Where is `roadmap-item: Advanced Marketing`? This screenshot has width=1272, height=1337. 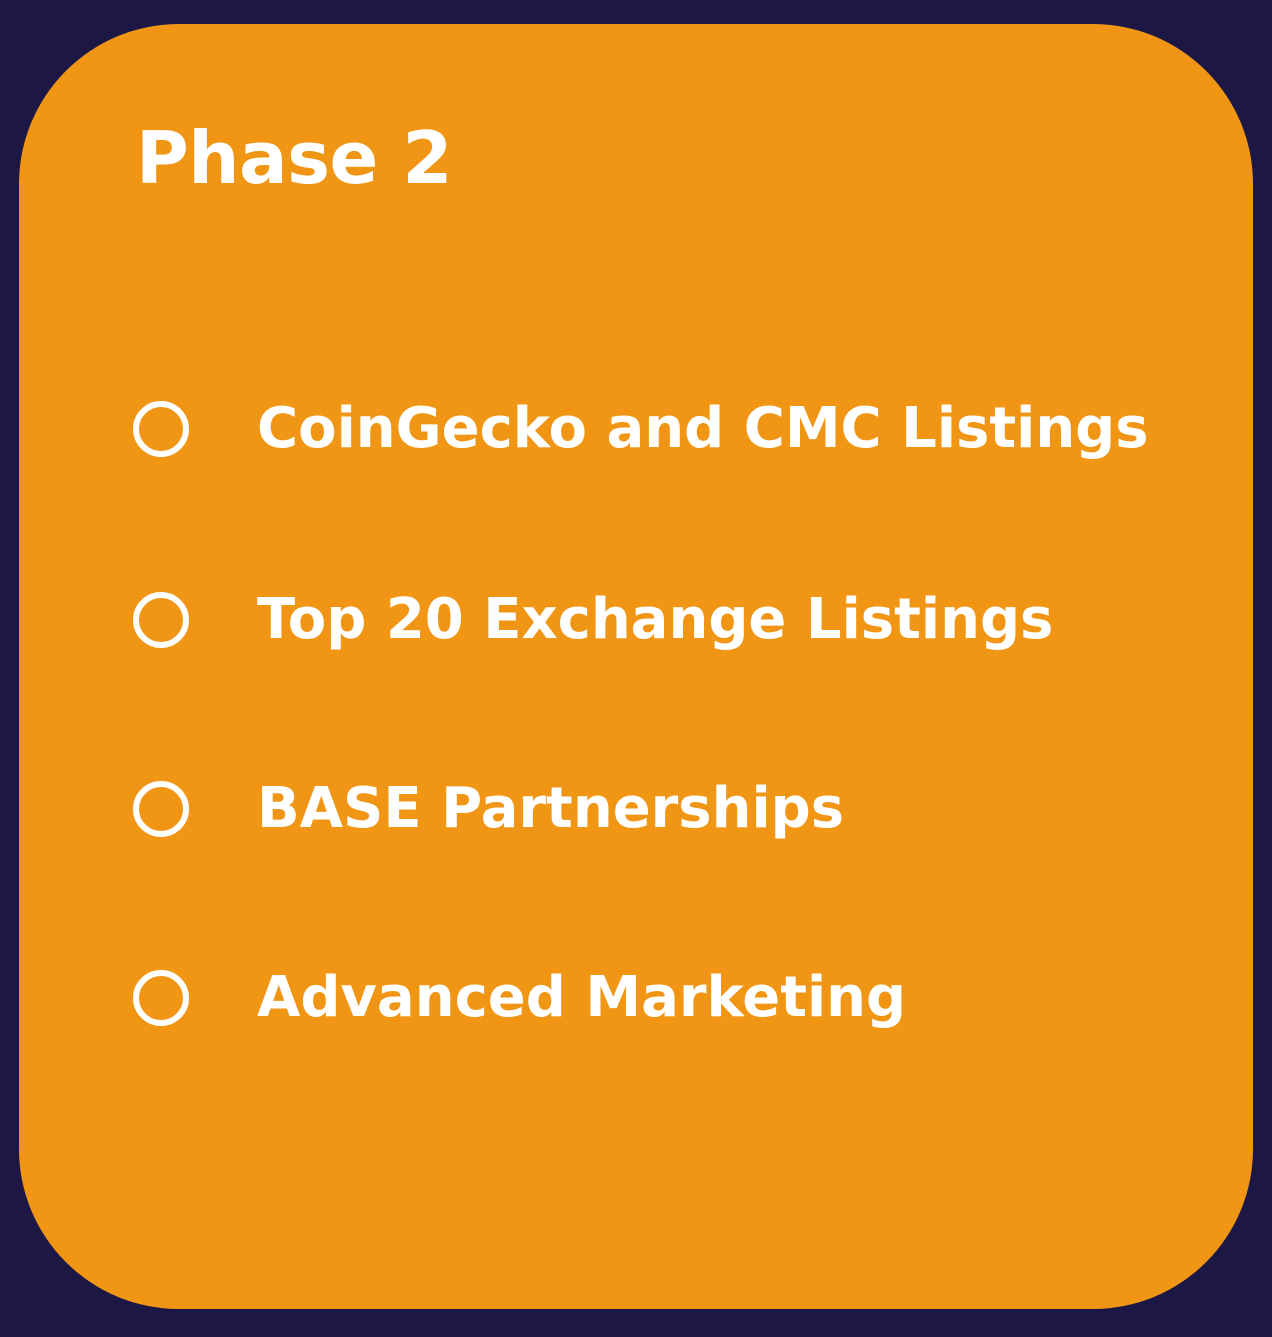 roadmap-item: Advanced Marketing is located at coordinates (519, 998).